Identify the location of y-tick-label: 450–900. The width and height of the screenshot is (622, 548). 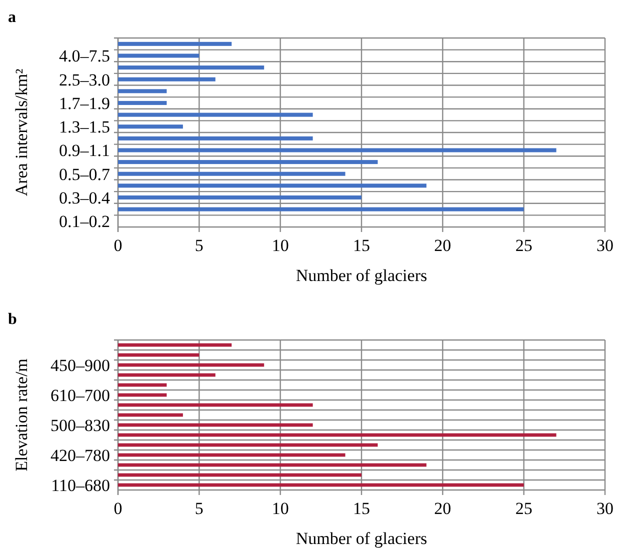
(80, 365).